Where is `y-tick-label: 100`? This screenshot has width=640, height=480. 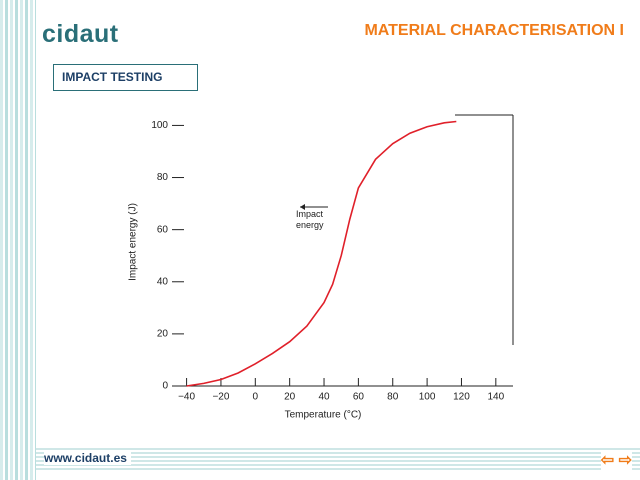 y-tick-label: 100 is located at coordinates (159, 125).